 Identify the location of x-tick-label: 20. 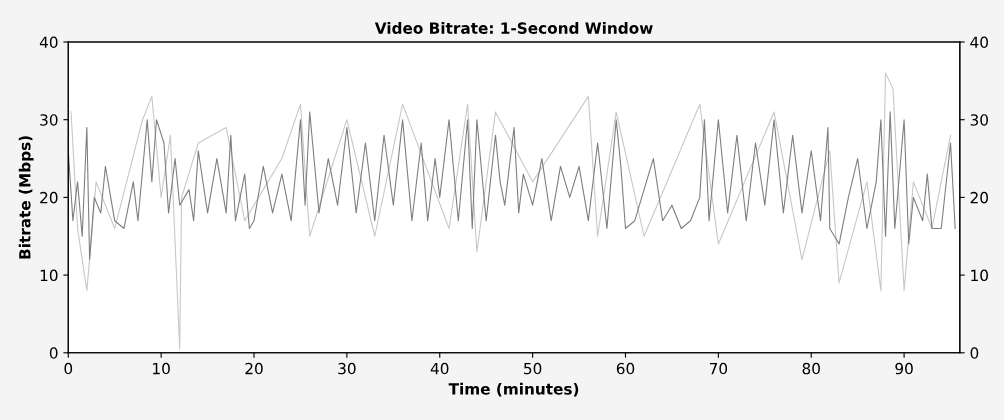
(254, 368).